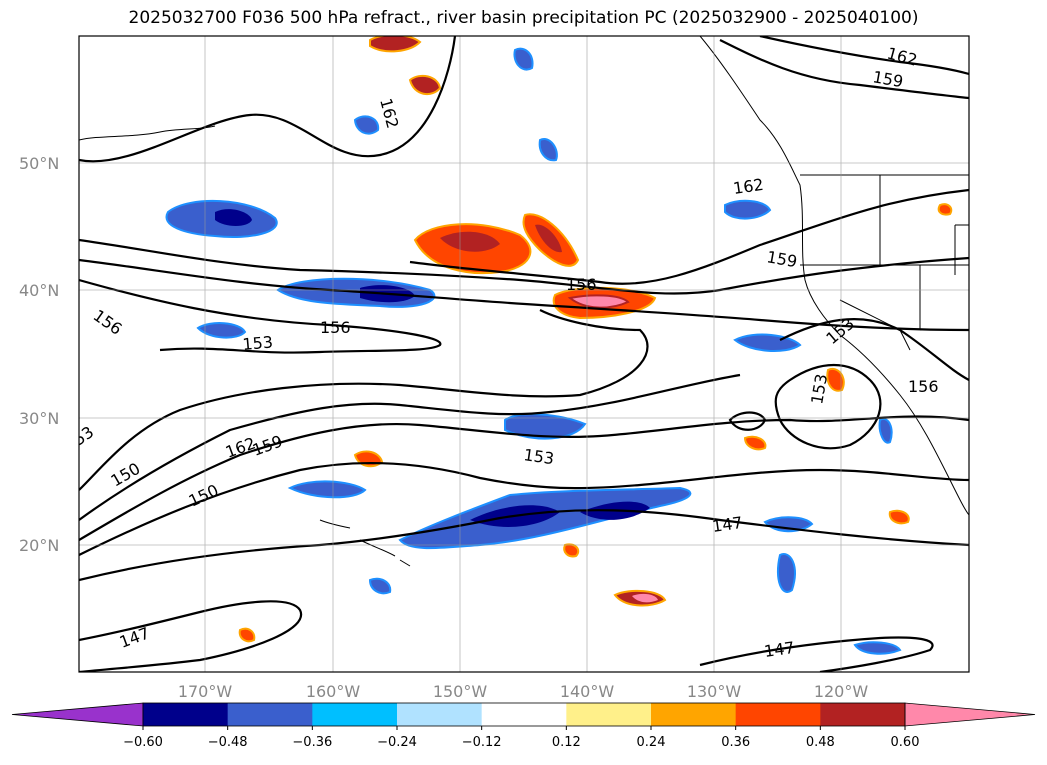  I want to click on lon-tick-label: 160°W, so click(333, 691).